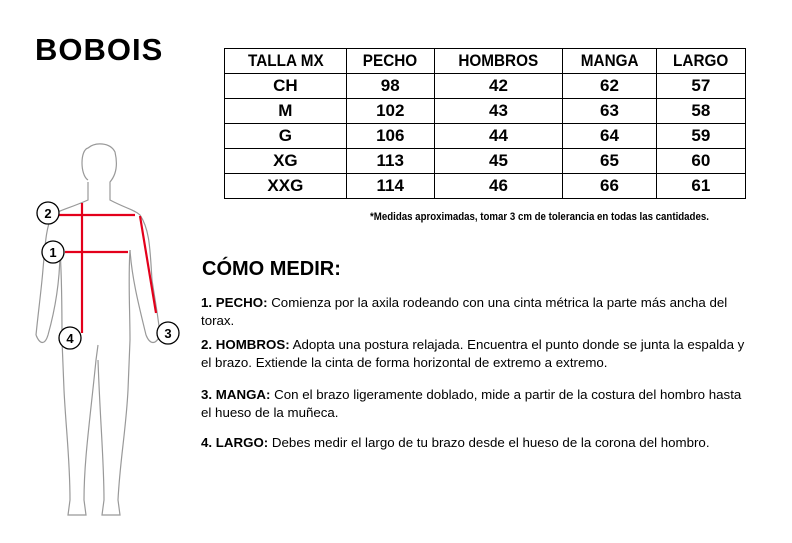 This screenshot has height=543, width=792. What do you see at coordinates (609, 111) in the screenshot?
I see `measure-cell: 63` at bounding box center [609, 111].